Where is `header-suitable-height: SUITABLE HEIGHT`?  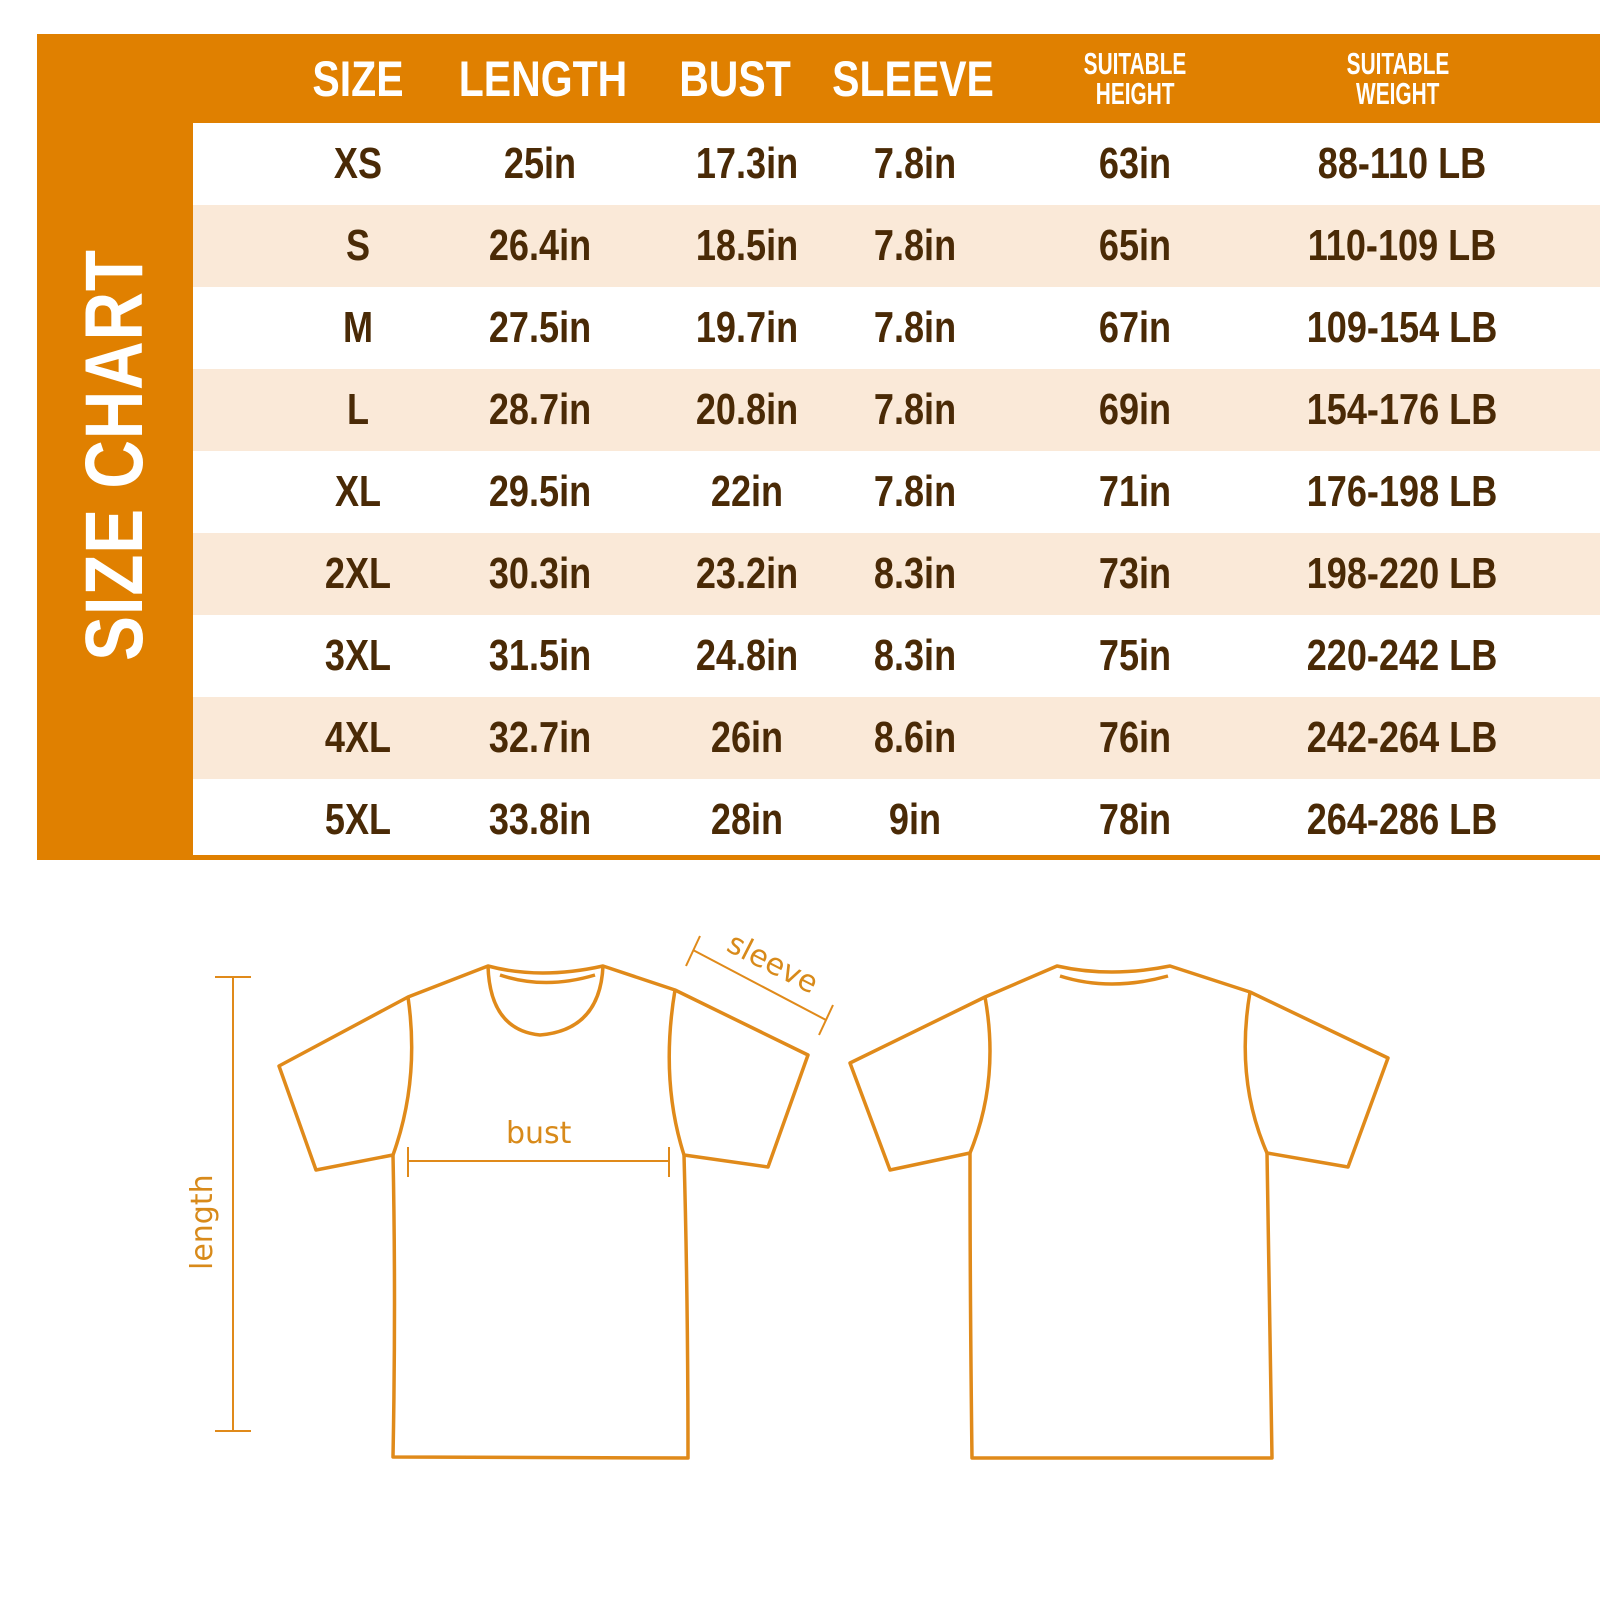 header-suitable-height: SUITABLE HEIGHT is located at coordinates (1135, 78).